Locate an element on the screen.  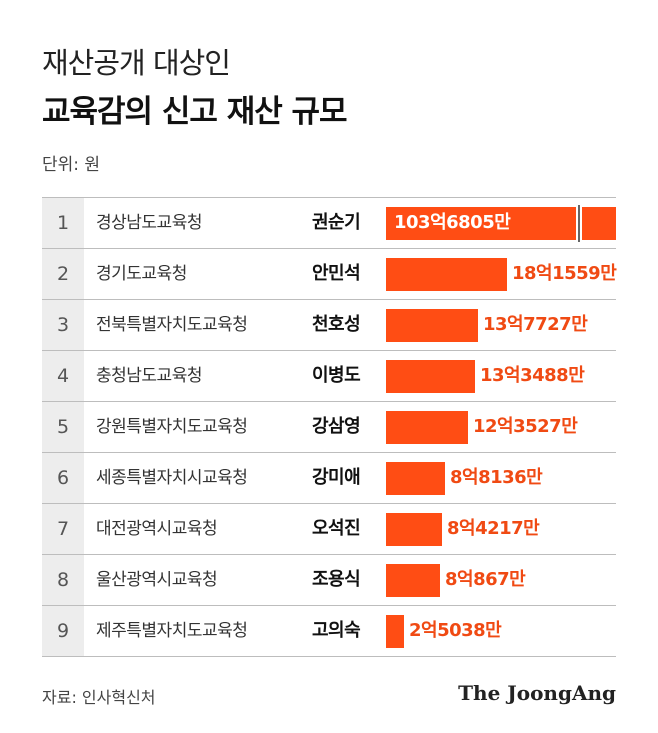
superintendent-name: 조용식 is located at coordinates (336, 579).